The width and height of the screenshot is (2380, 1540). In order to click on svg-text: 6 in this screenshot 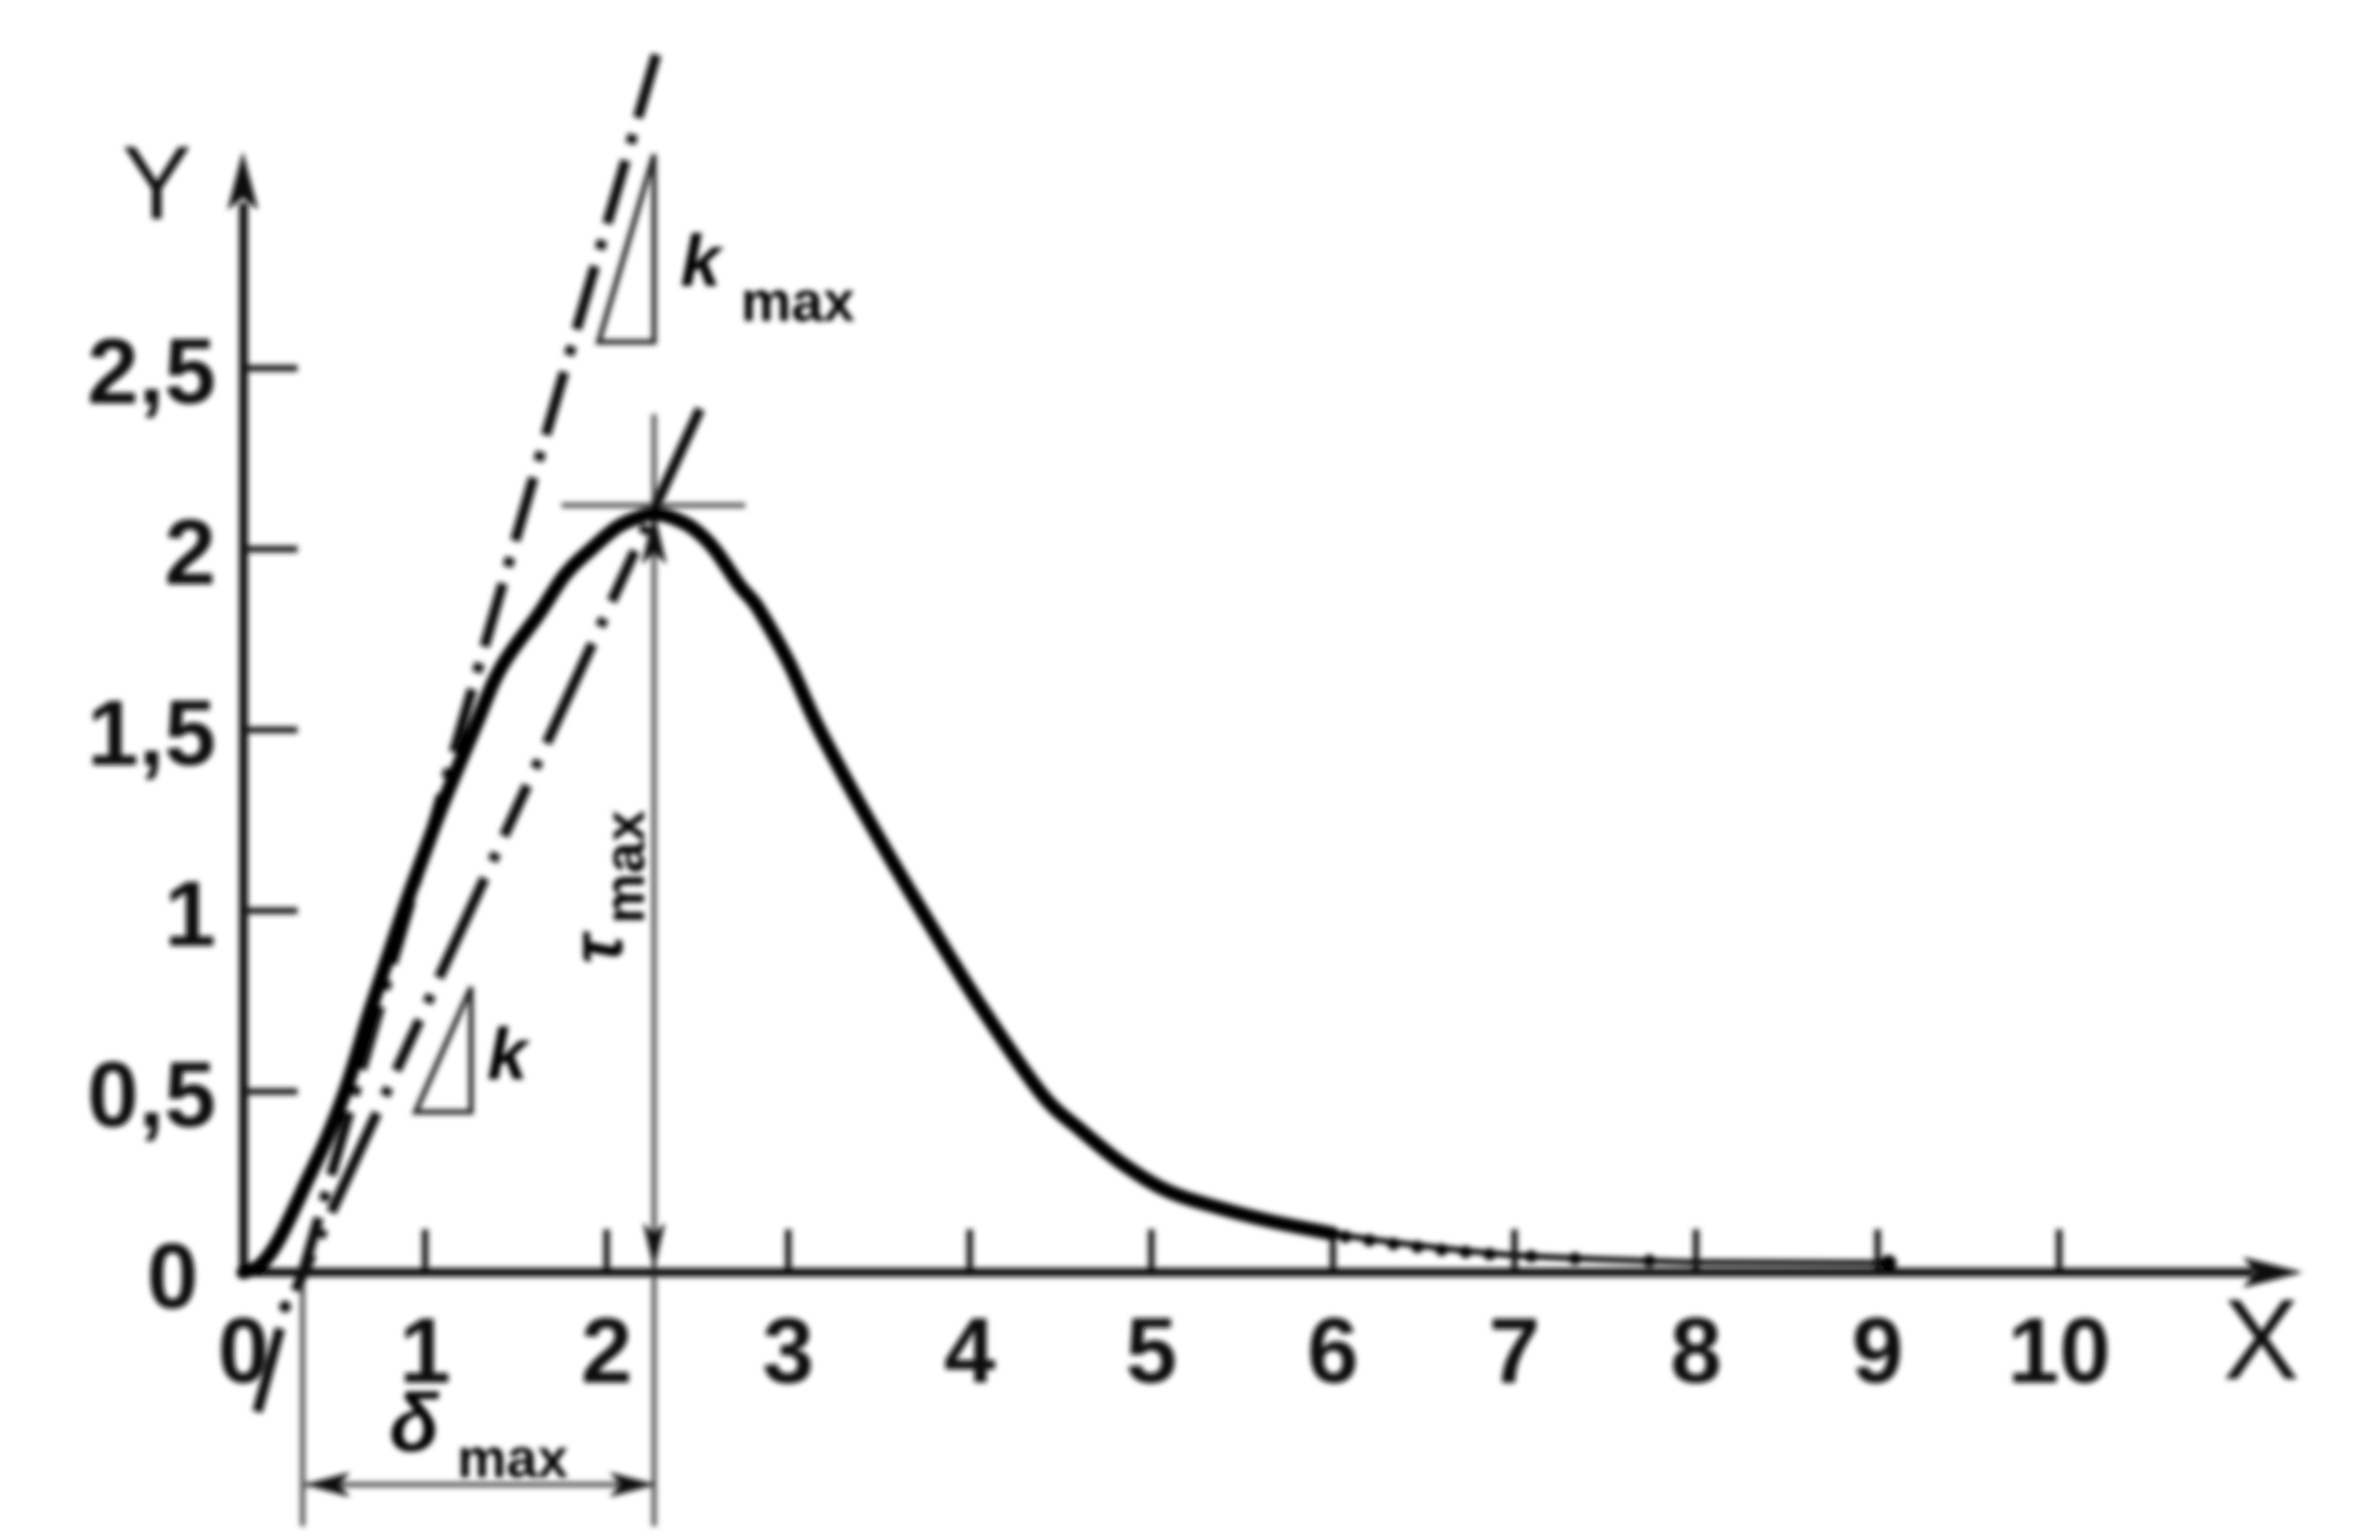, I will do `click(1333, 1350)`.